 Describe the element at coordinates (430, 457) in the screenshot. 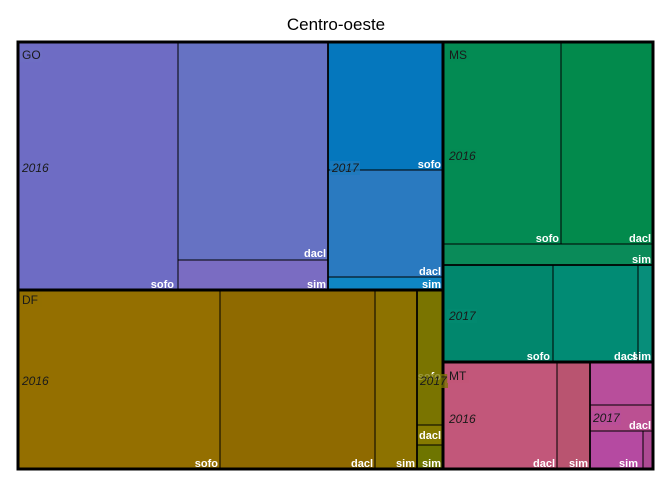

I see `treemap-cell-df-2017-sim` at that location.